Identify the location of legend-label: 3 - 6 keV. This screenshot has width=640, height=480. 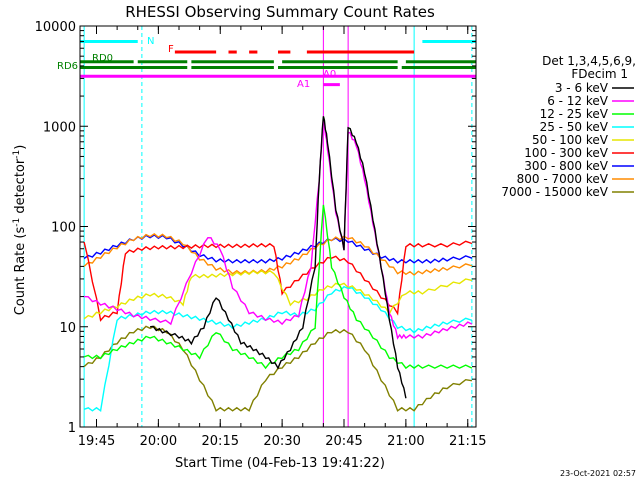
(582, 88).